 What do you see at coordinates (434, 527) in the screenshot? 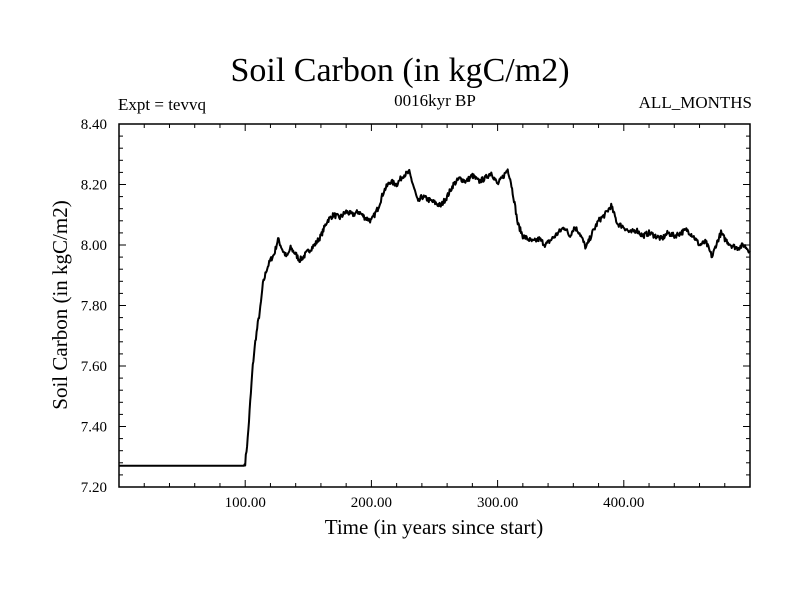
I see `x-axis-title: Time (in years since start)` at bounding box center [434, 527].